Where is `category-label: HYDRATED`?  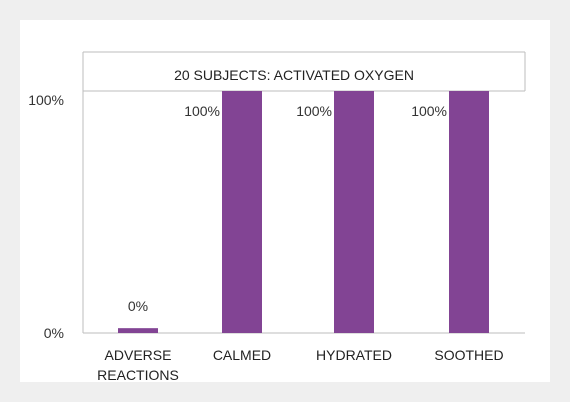 category-label: HYDRATED is located at coordinates (354, 355).